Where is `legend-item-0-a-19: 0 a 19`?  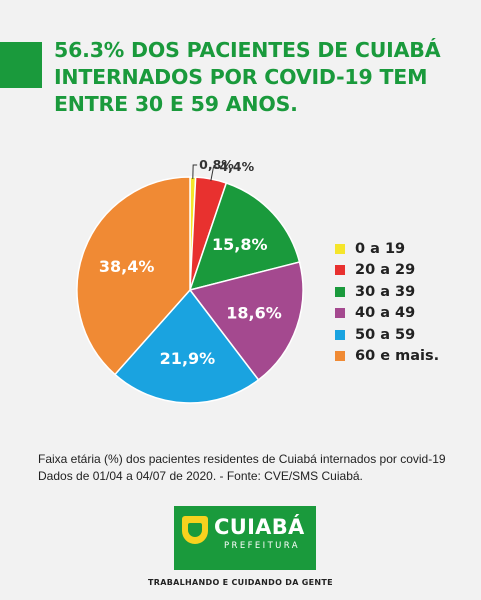
legend-item-0-a-19: 0 a 19 is located at coordinates (387, 249).